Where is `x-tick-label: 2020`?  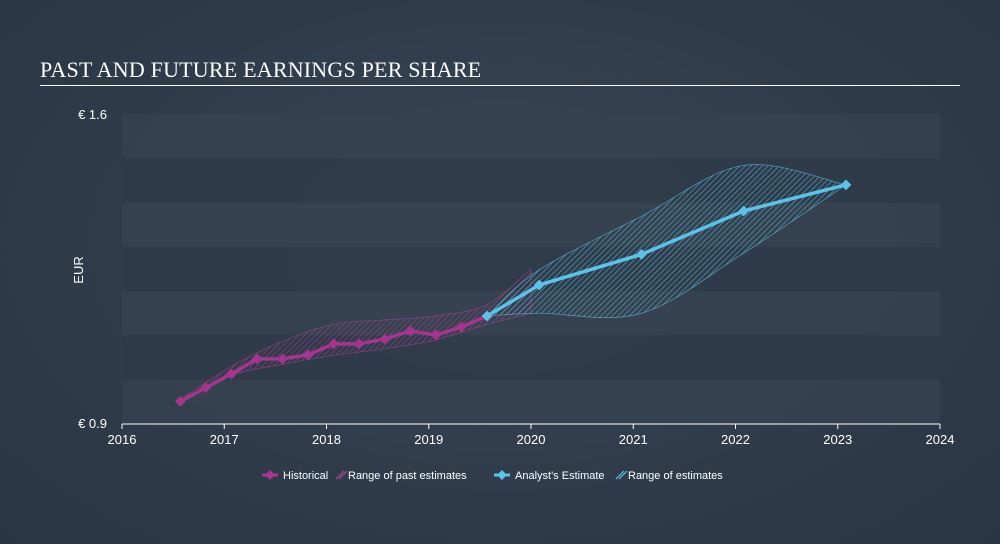 x-tick-label: 2020 is located at coordinates (531, 439).